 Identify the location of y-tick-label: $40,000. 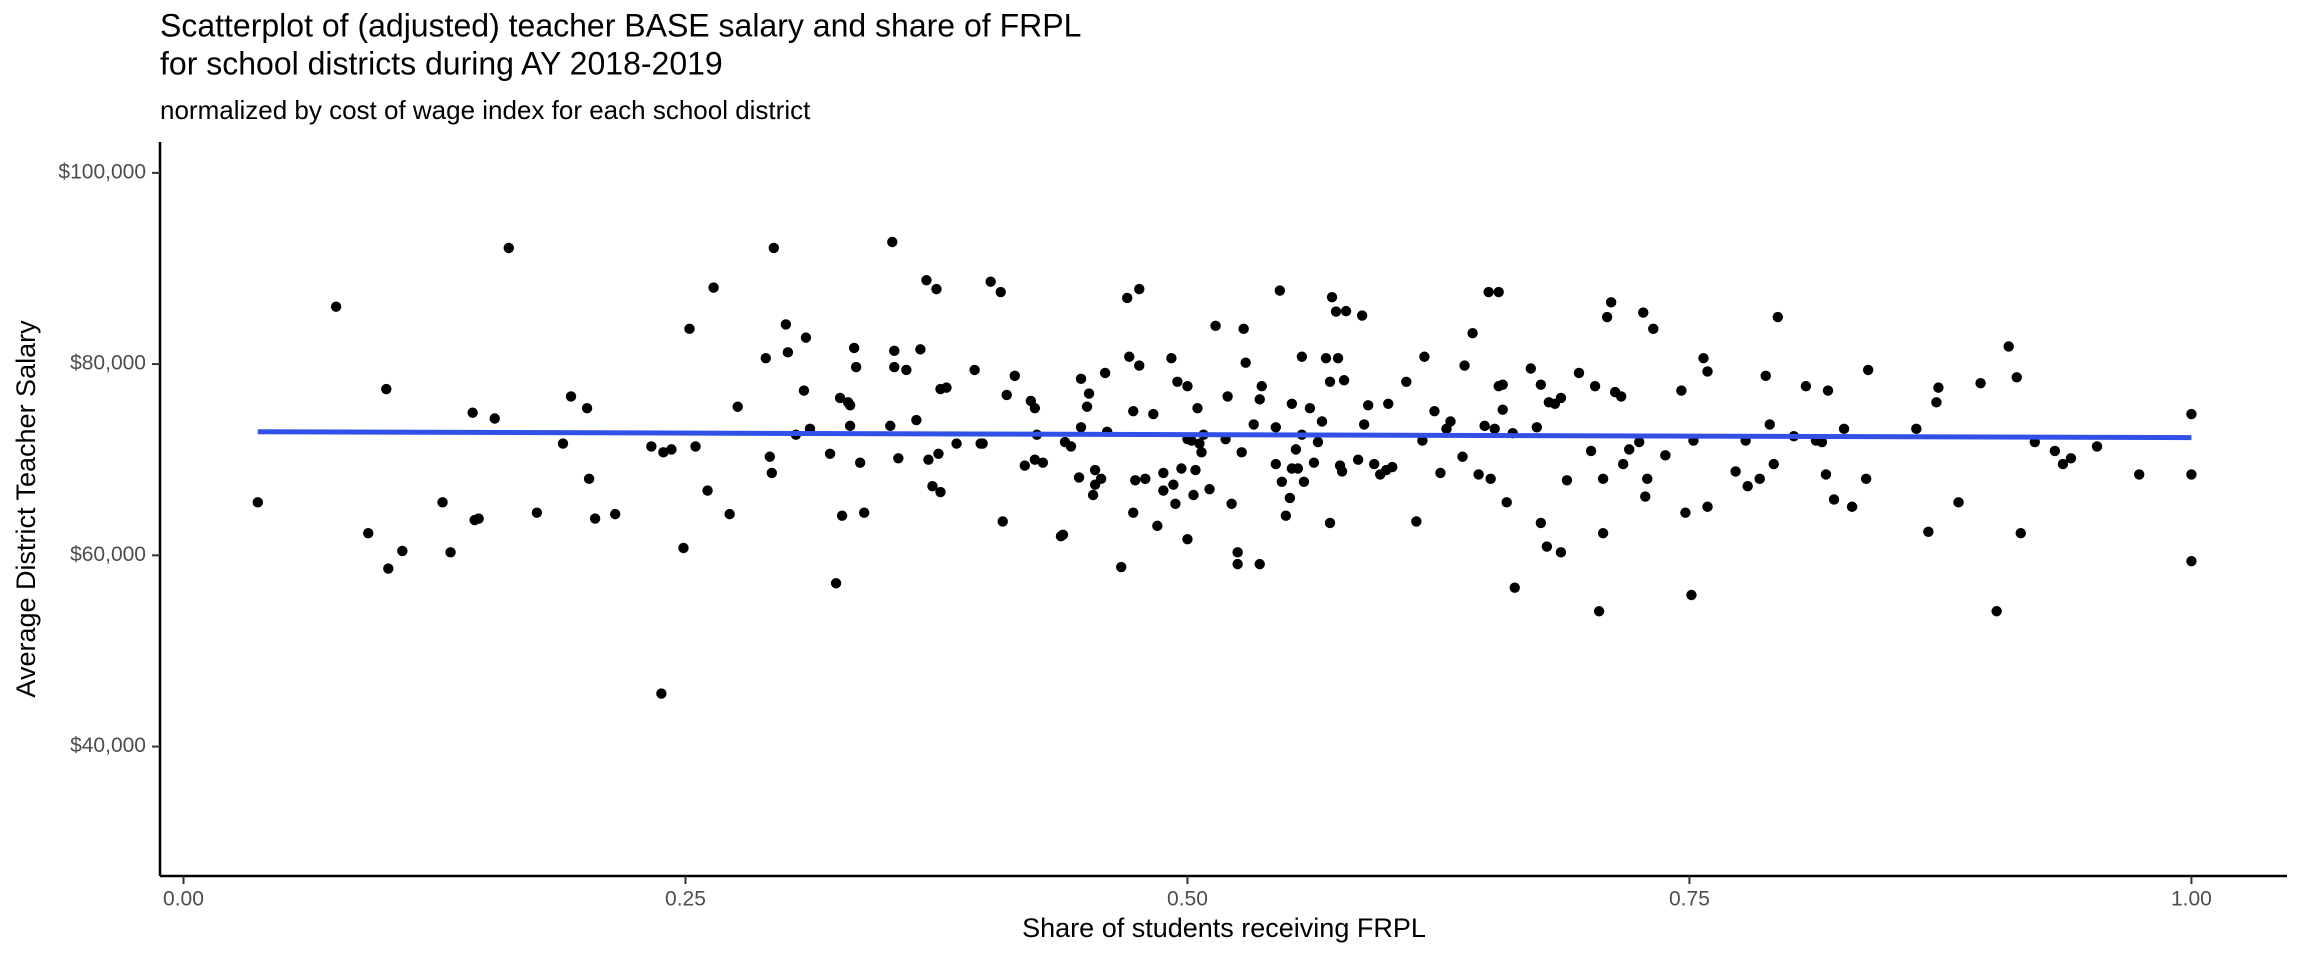
(108, 745).